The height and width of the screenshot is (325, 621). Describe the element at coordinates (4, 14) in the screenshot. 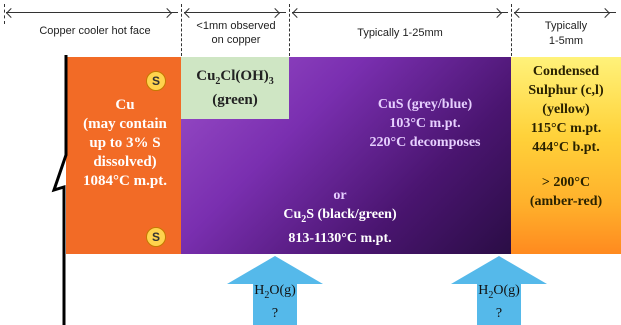

I see `boundary-left` at that location.